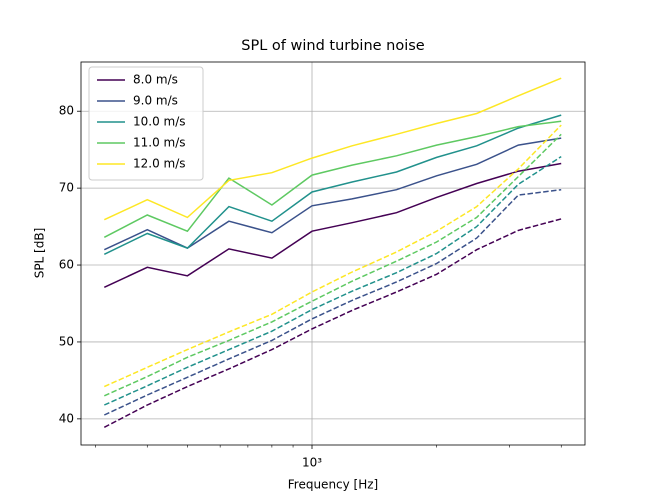  What do you see at coordinates (66, 418) in the screenshot?
I see `y-tick-label: 40` at bounding box center [66, 418].